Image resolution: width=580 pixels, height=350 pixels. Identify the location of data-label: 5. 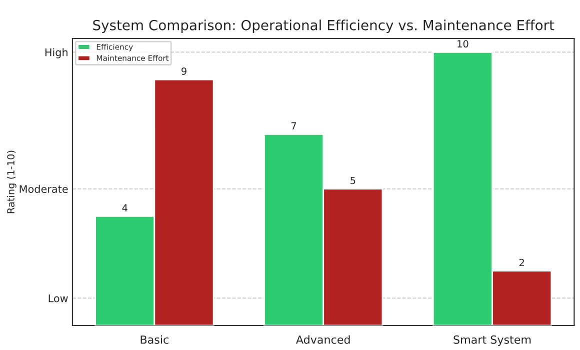
(353, 180).